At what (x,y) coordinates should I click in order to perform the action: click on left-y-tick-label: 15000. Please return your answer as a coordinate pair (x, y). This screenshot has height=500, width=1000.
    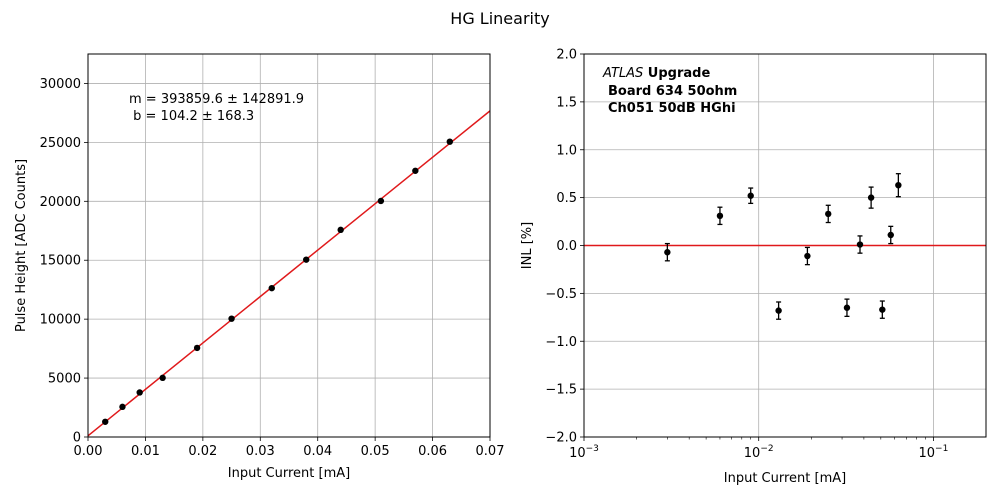
    Looking at the image, I should click on (60, 261).